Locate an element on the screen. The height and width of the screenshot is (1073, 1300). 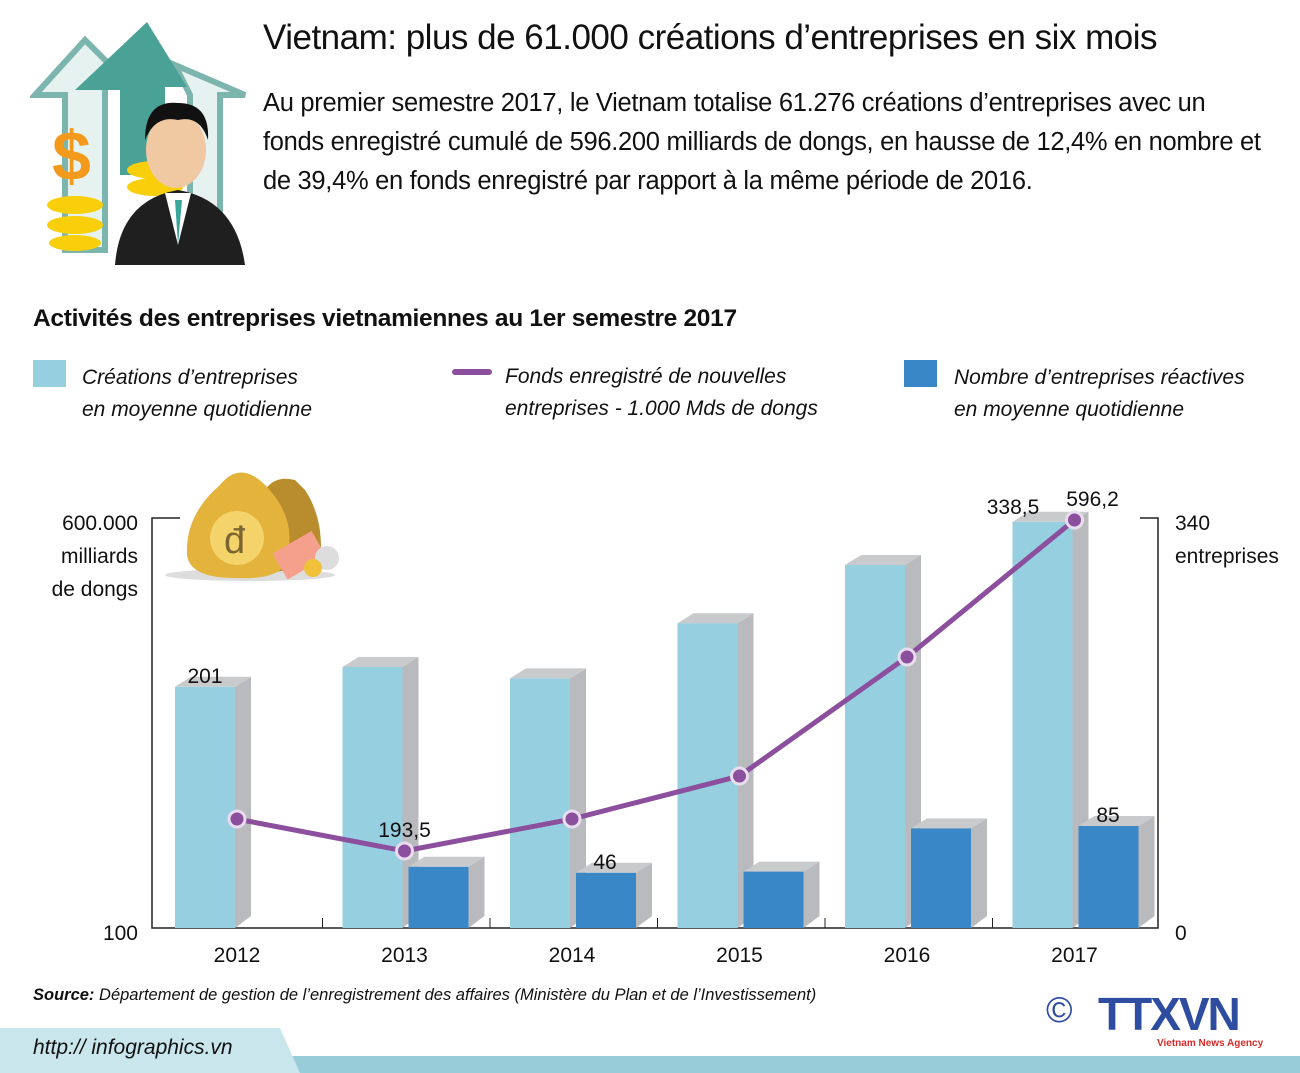
bar-reactives-2015-side is located at coordinates (811, 894).